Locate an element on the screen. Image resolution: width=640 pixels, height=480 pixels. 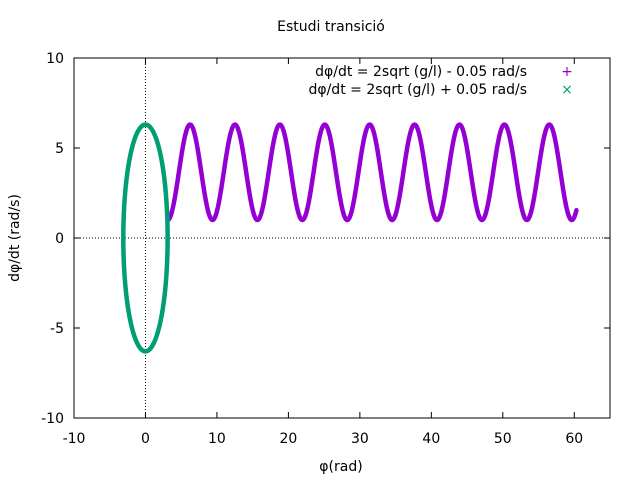
y-tick-label: -10 is located at coordinates (52, 419).